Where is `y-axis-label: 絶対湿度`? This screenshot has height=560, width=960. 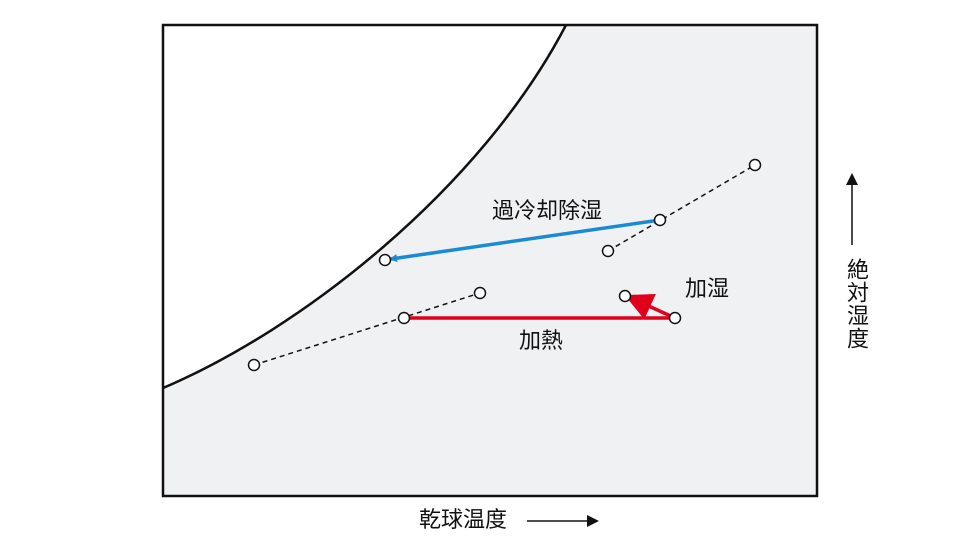
y-axis-label: 絶対湿度 is located at coordinates (855, 304).